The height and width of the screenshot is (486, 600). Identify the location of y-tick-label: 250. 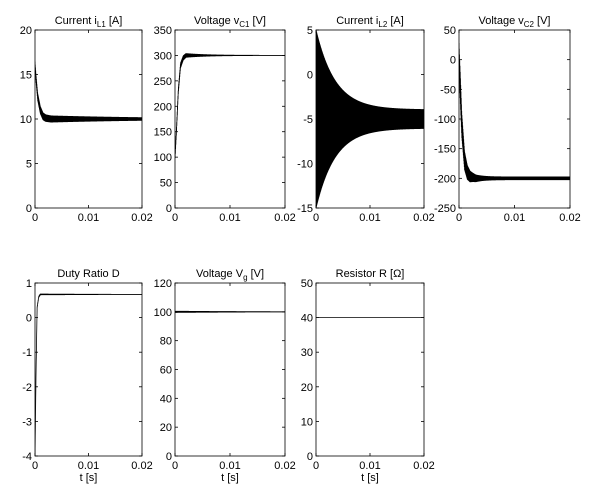
(163, 82).